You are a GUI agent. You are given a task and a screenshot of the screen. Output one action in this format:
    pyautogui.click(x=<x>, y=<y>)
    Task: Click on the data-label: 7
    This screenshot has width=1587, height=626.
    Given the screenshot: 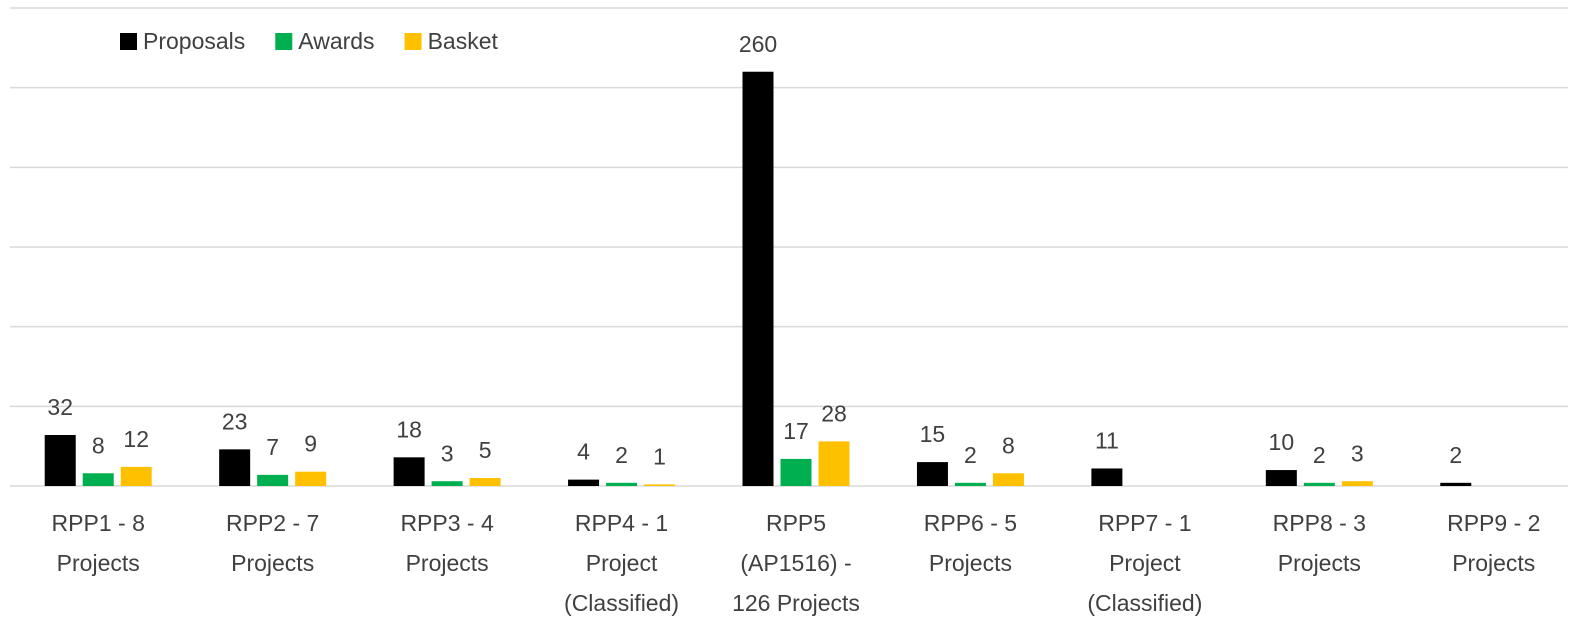 What is the action you would take?
    pyautogui.click(x=272, y=447)
    